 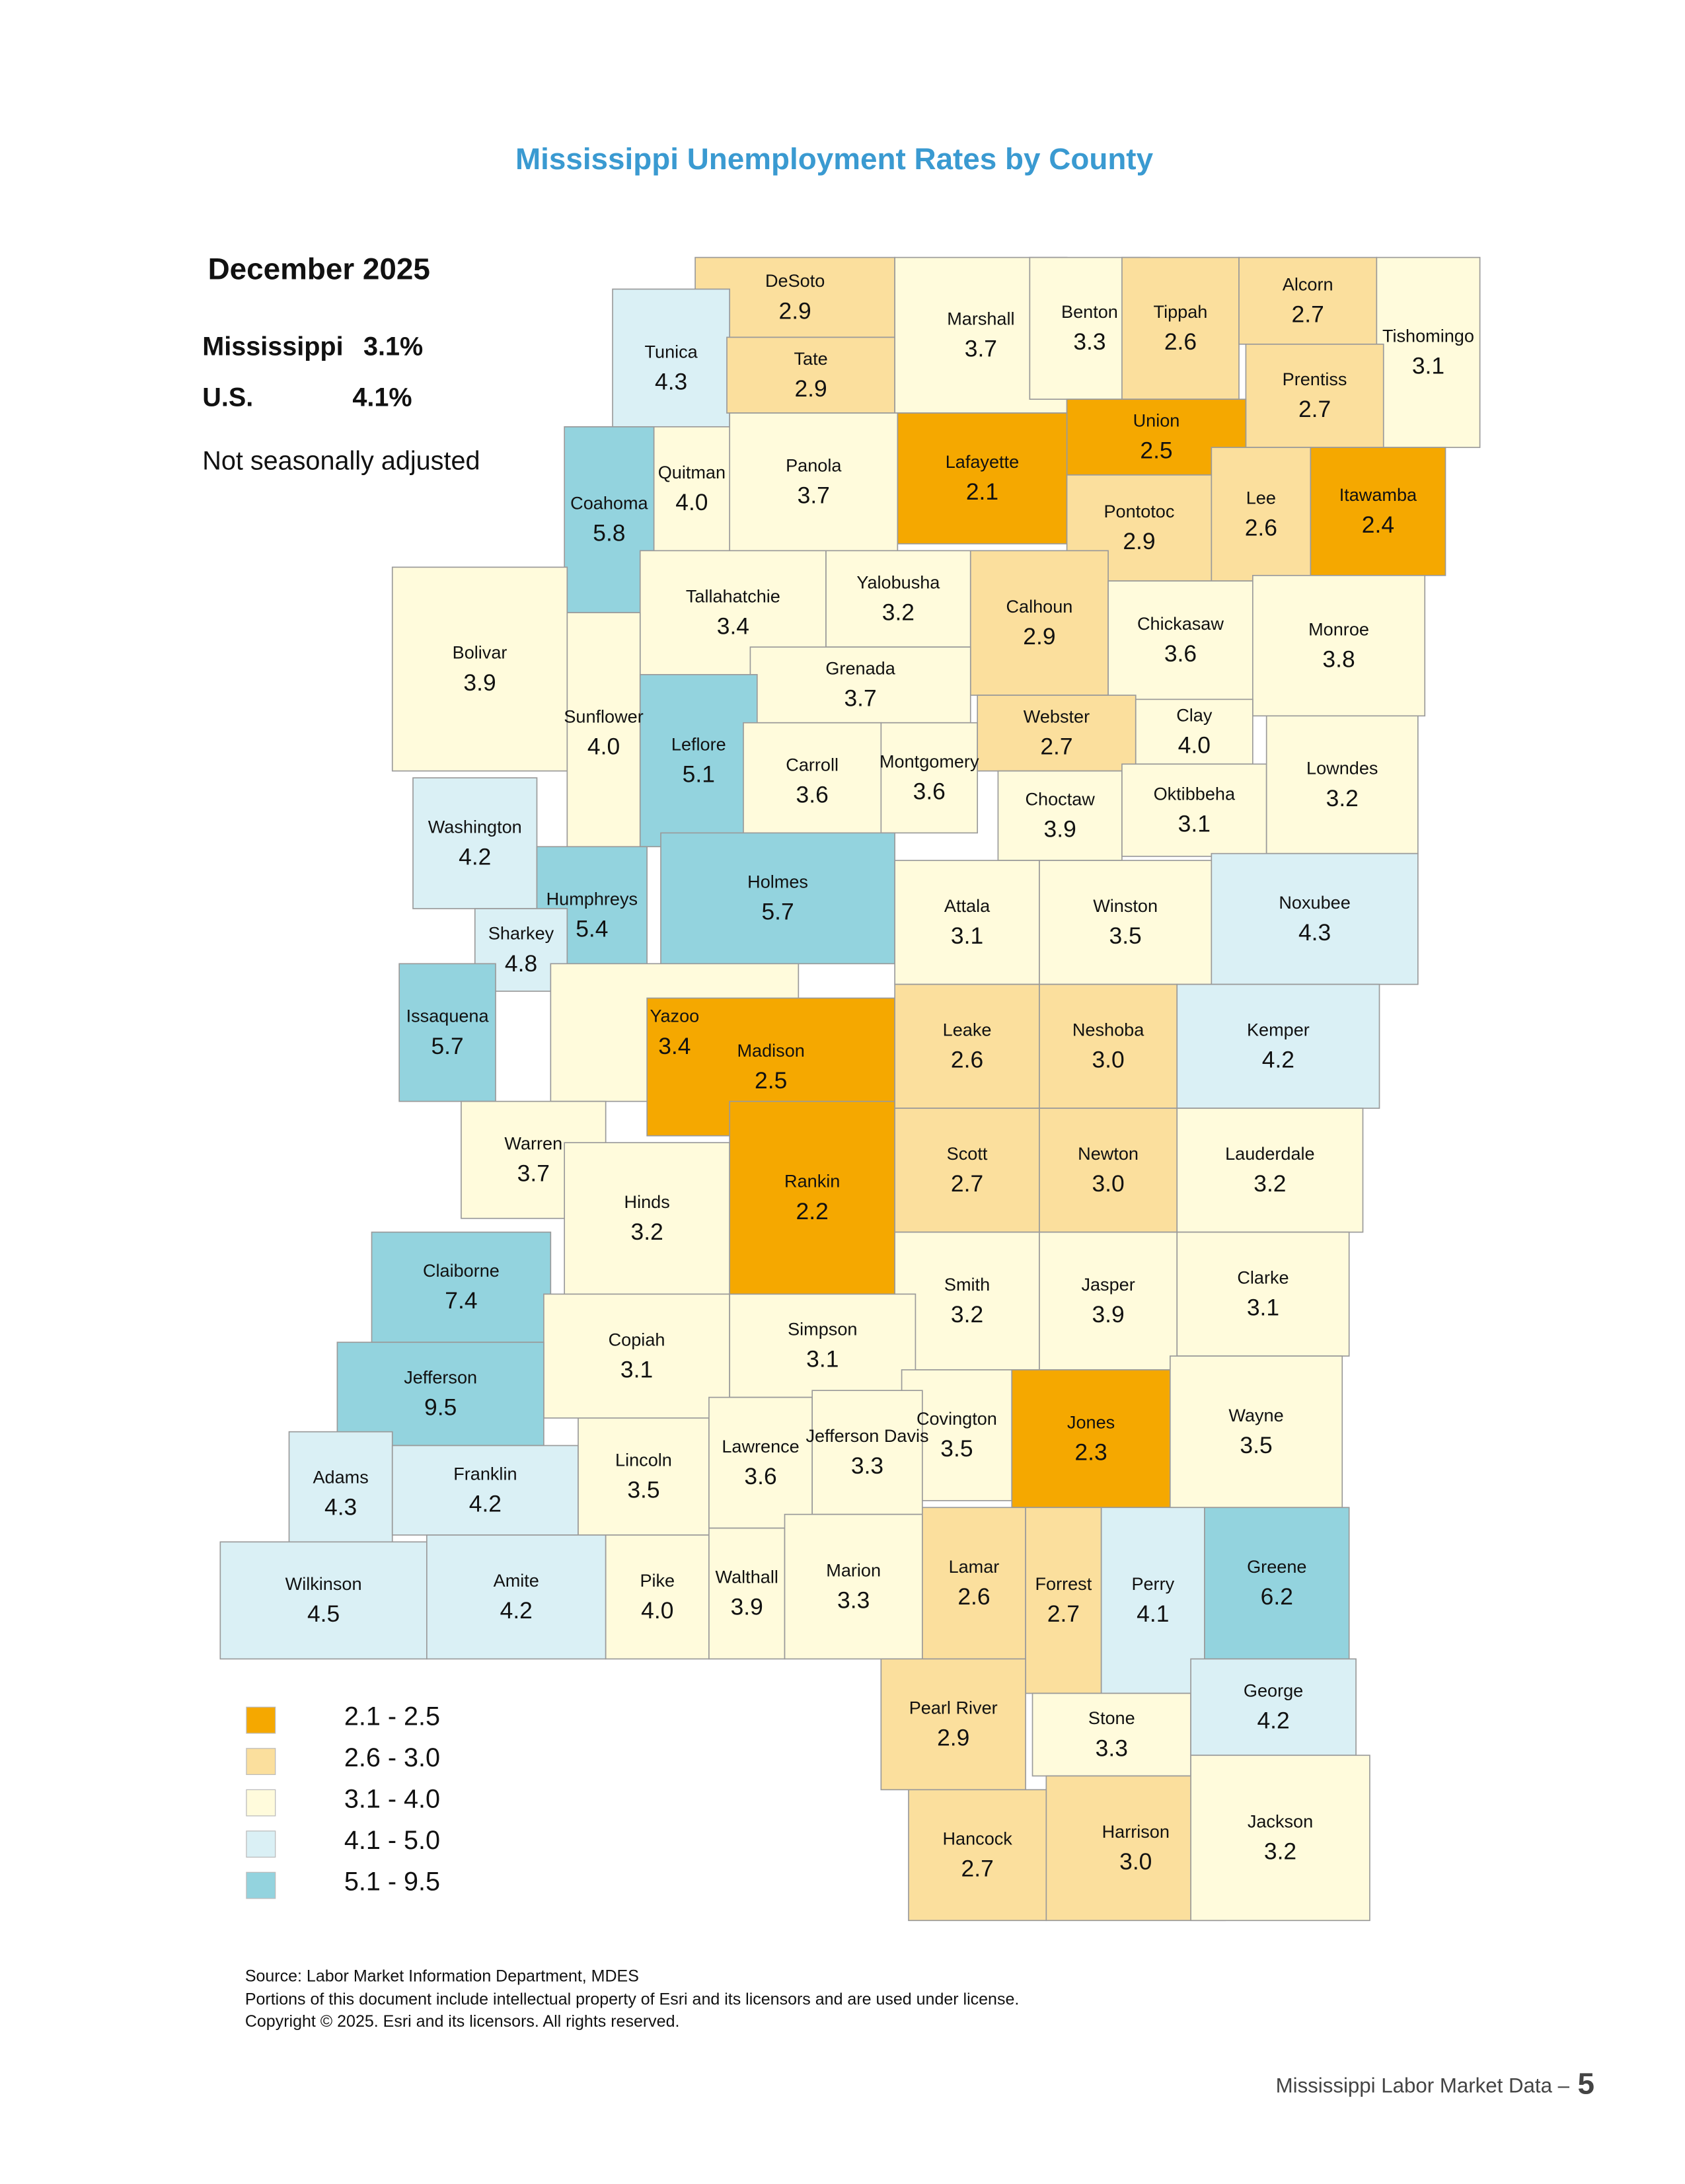 I want to click on title: Mississippi Unemployment Rates by County, so click(x=834, y=159).